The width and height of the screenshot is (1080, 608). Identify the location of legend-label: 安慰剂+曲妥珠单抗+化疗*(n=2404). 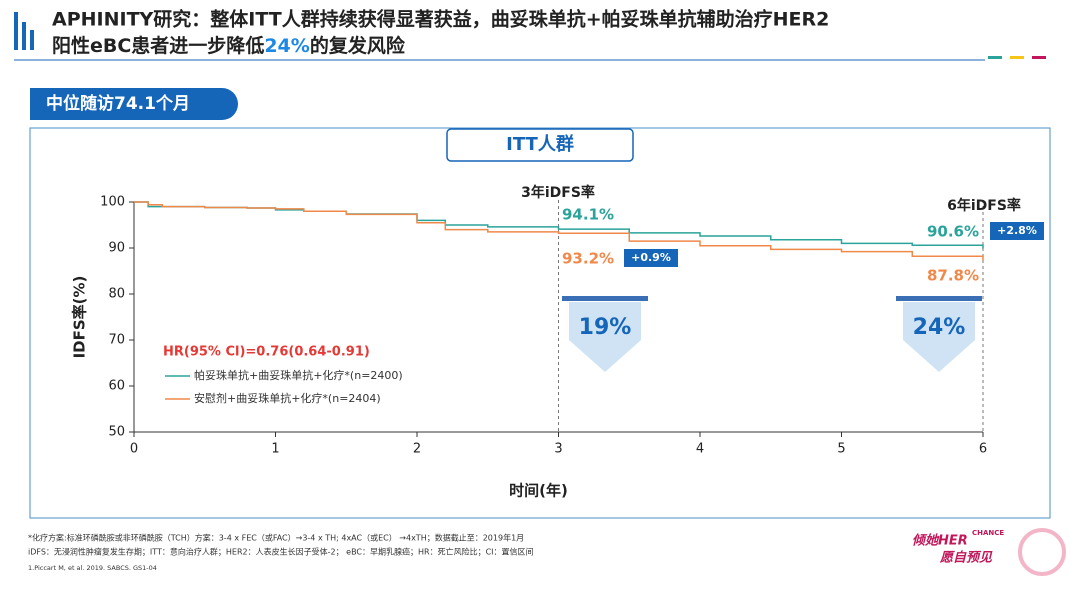
(287, 398).